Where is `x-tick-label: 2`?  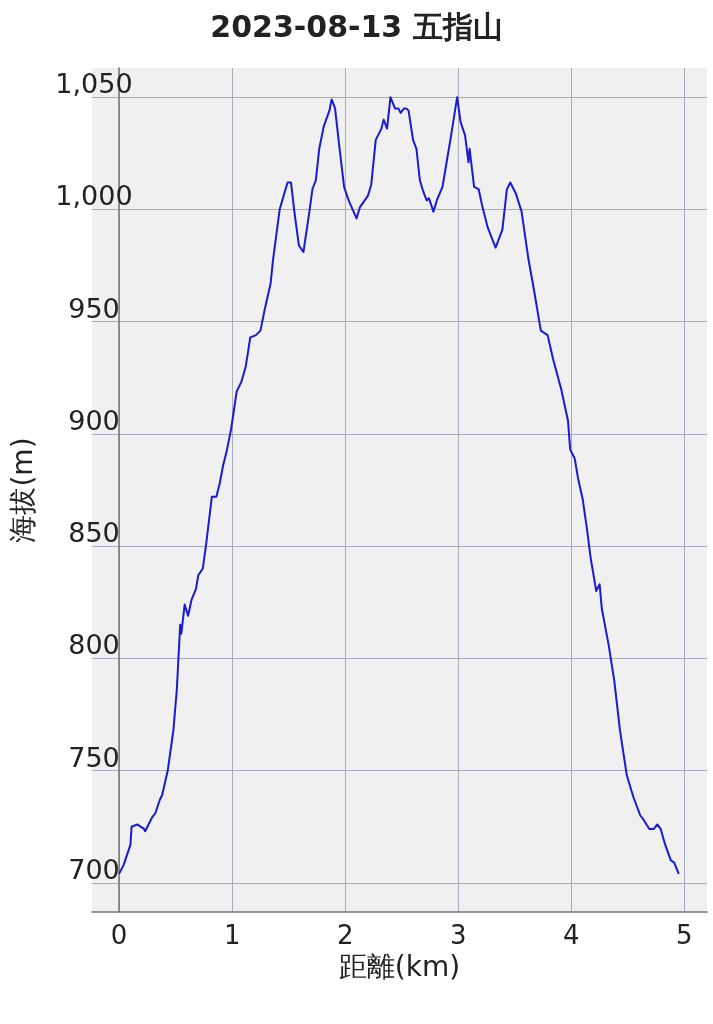
x-tick-label: 2 is located at coordinates (345, 935).